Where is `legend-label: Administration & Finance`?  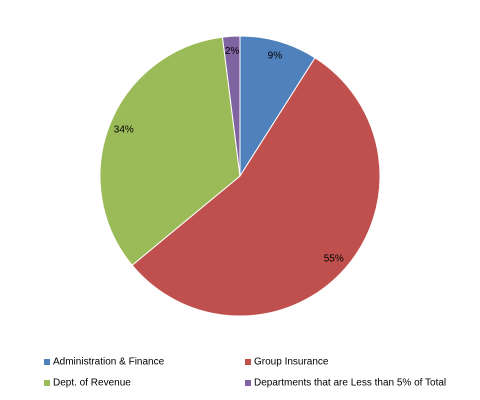
legend-label: Administration & Finance is located at coordinates (109, 362).